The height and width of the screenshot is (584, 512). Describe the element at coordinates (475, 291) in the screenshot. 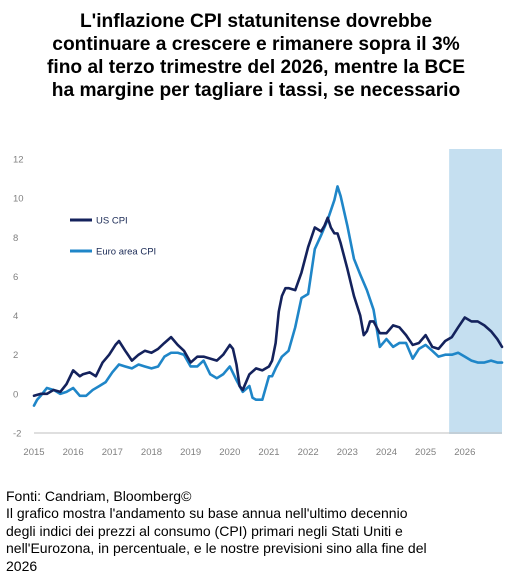

I see `forecast-band` at that location.